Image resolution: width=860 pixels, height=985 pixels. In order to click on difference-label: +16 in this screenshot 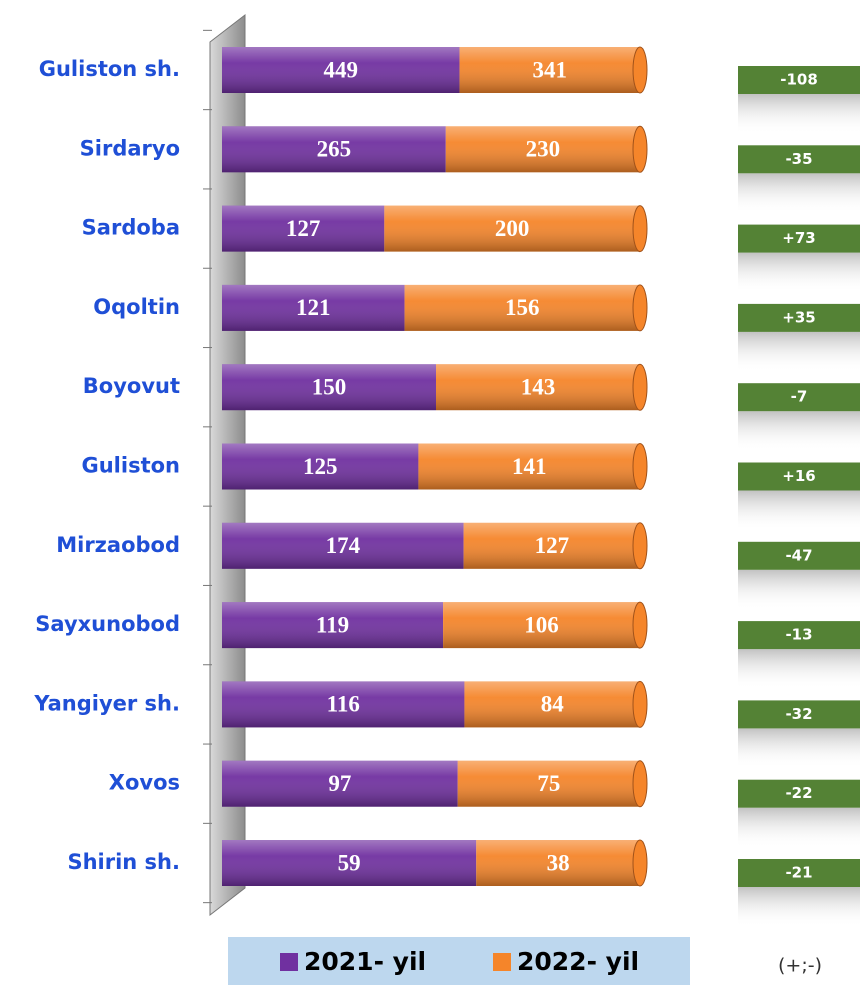, I will do `click(798, 476)`.